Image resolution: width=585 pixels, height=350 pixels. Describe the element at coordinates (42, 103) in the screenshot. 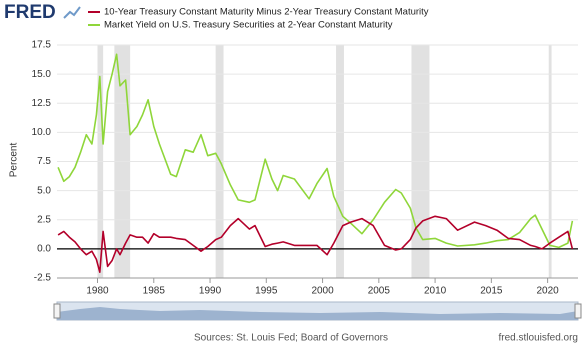

I see `y-tick-label: 12.5` at that location.